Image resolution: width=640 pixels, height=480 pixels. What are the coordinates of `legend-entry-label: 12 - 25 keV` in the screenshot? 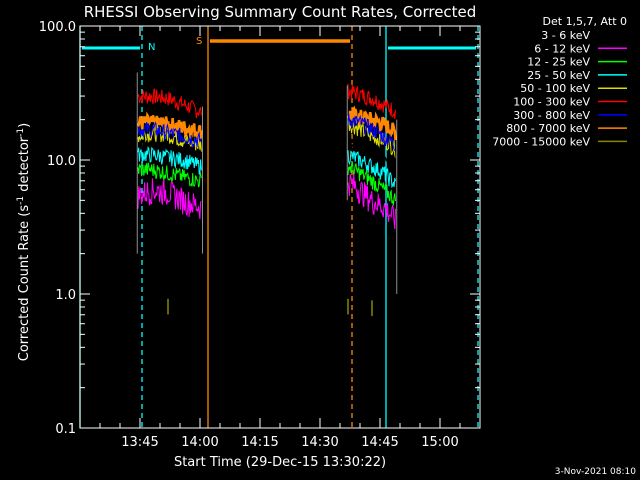 It's located at (558, 62).